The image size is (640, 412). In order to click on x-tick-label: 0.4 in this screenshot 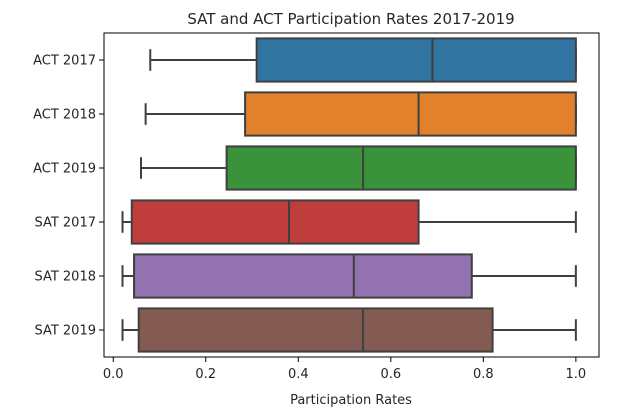, I will do `click(298, 374)`.